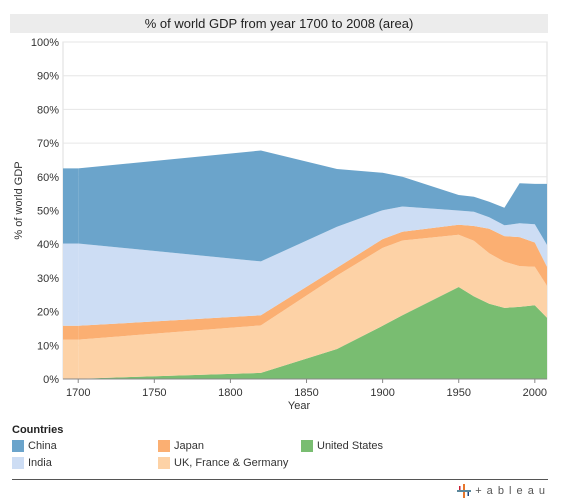  What do you see at coordinates (48, 313) in the screenshot?
I see `y-tick-label: 20%` at bounding box center [48, 313].